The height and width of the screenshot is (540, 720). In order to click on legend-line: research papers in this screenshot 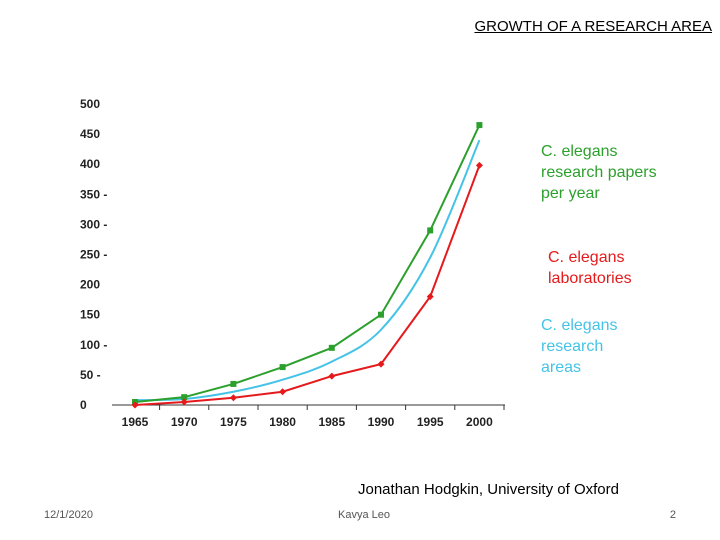, I will do `click(599, 172)`.